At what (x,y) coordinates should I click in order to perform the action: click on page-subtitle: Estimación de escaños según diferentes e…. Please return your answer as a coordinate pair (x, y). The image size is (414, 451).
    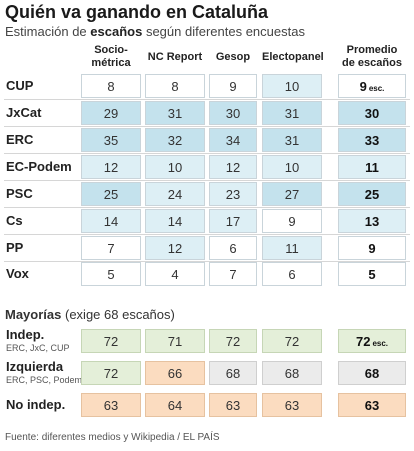
    Looking at the image, I should click on (155, 31).